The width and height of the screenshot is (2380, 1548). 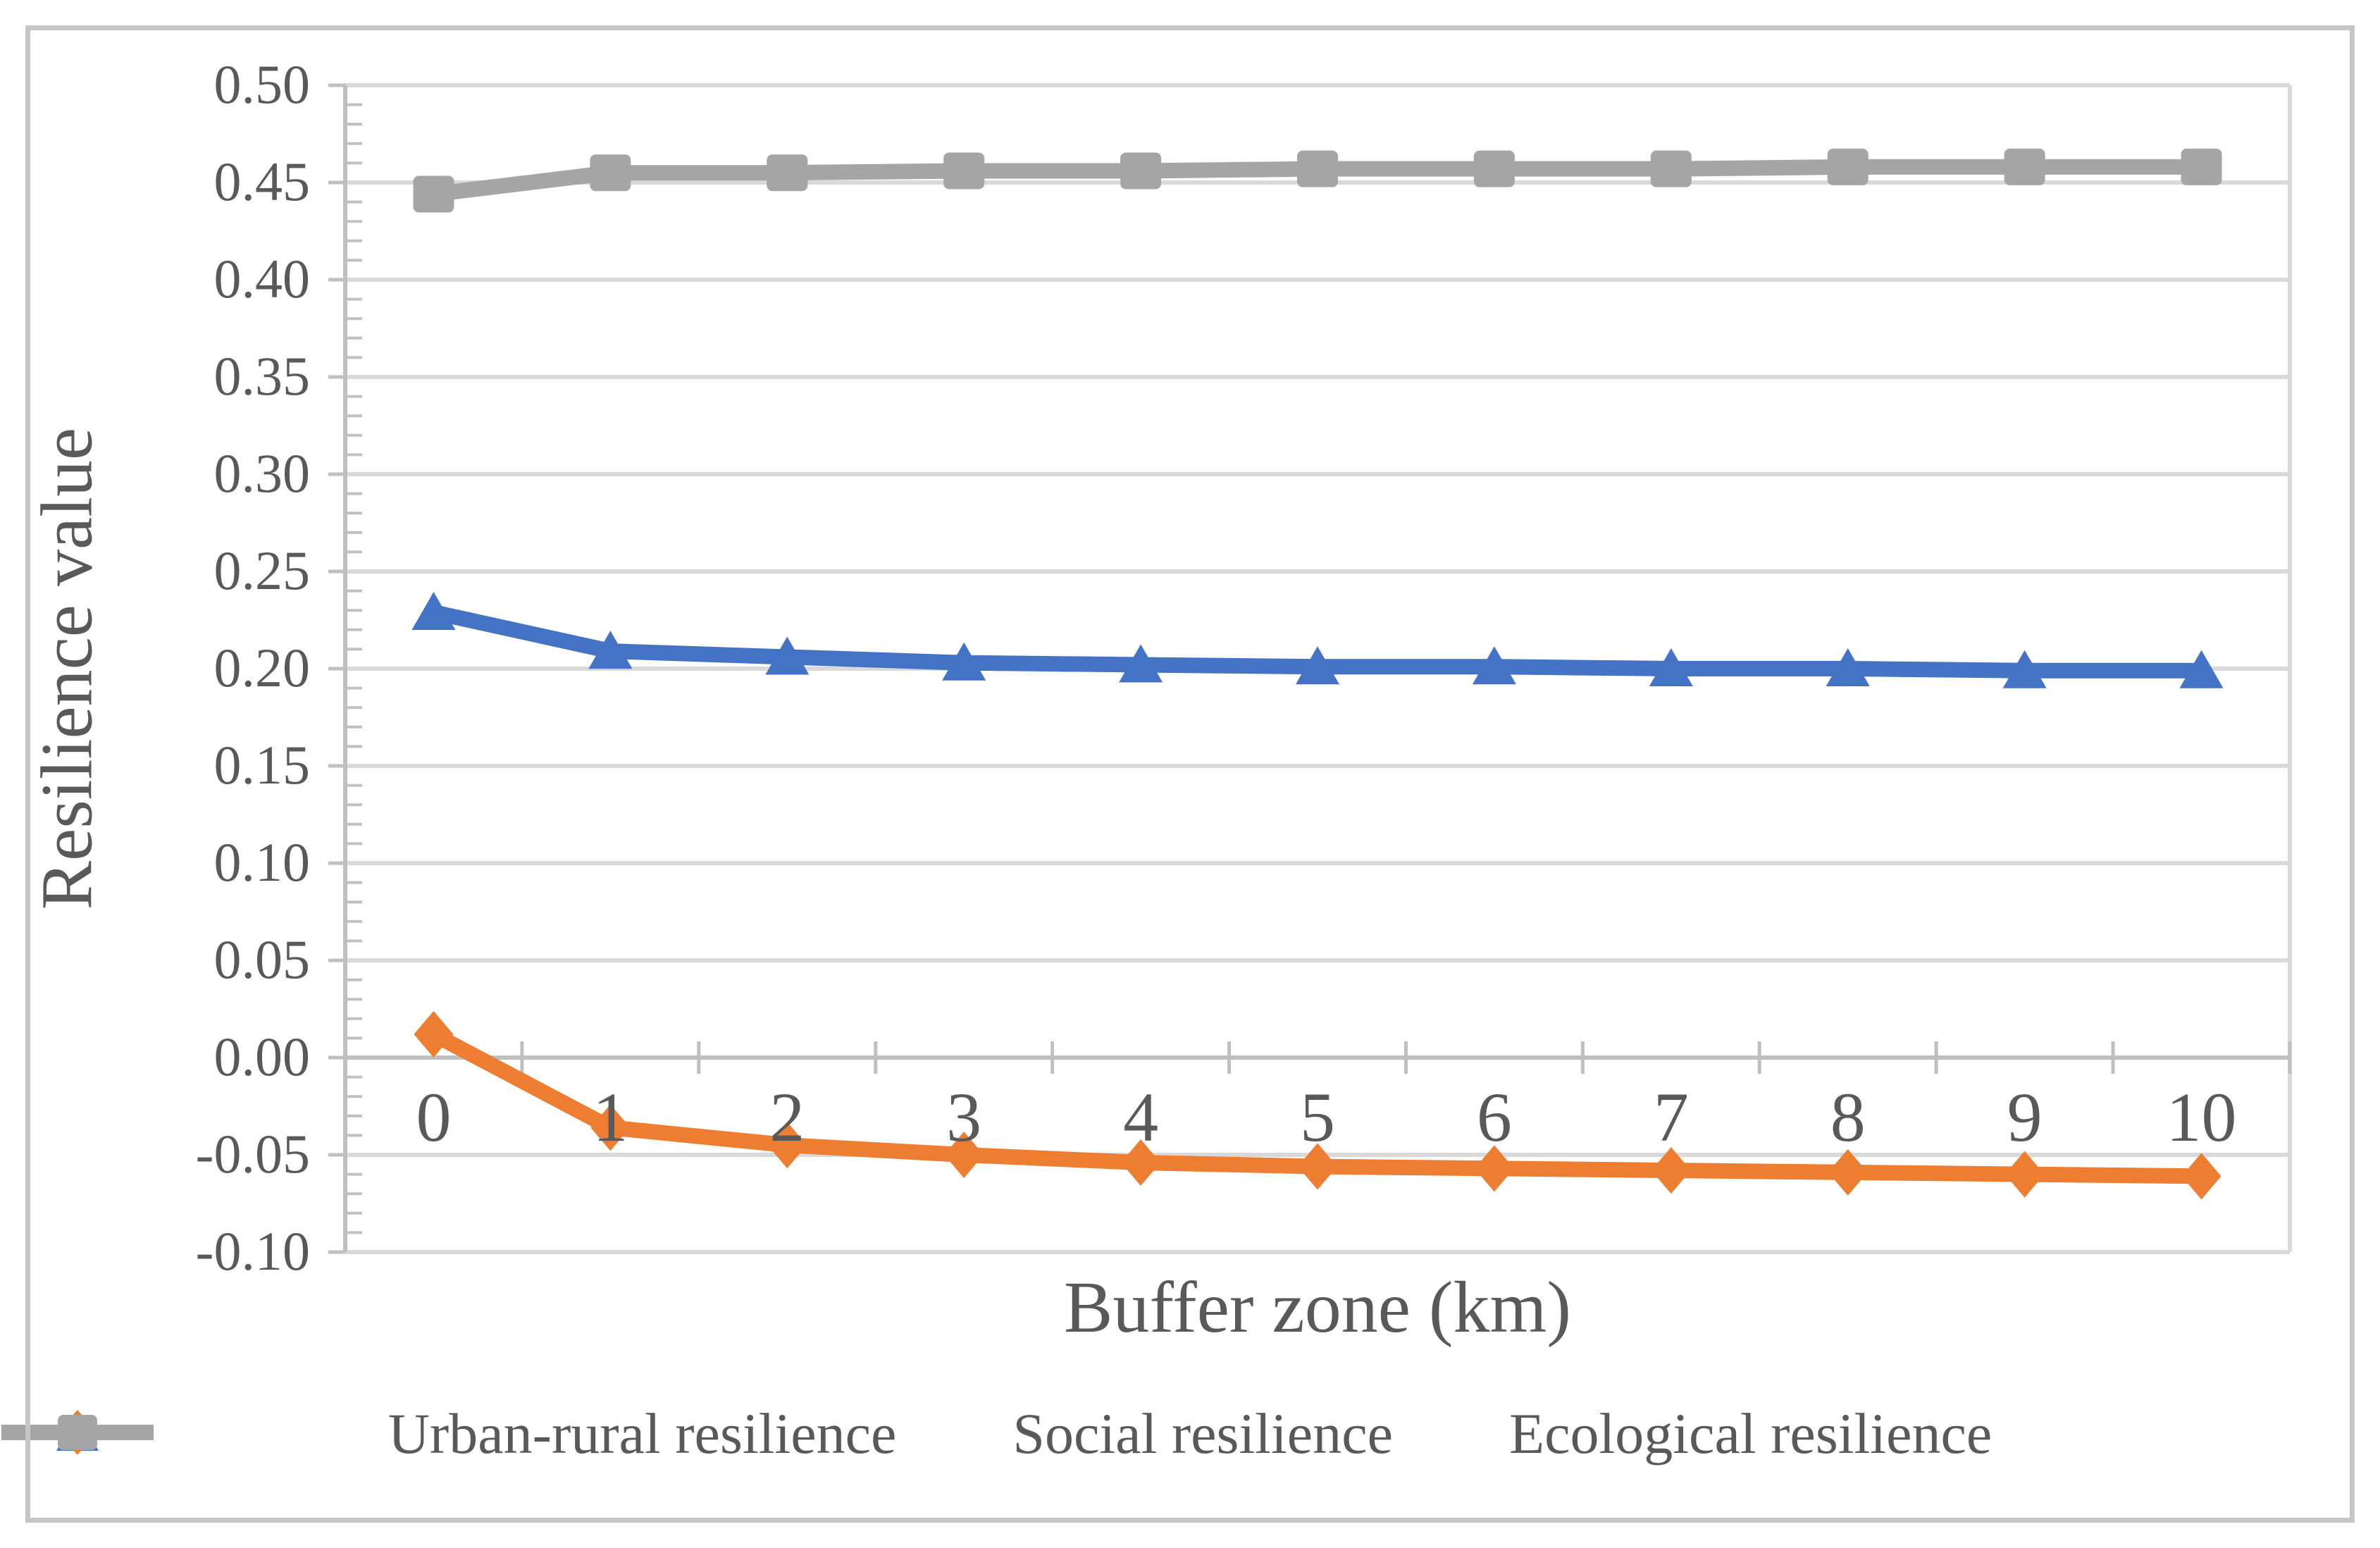 What do you see at coordinates (262, 1056) in the screenshot?
I see `y-tick-label: 0.00` at bounding box center [262, 1056].